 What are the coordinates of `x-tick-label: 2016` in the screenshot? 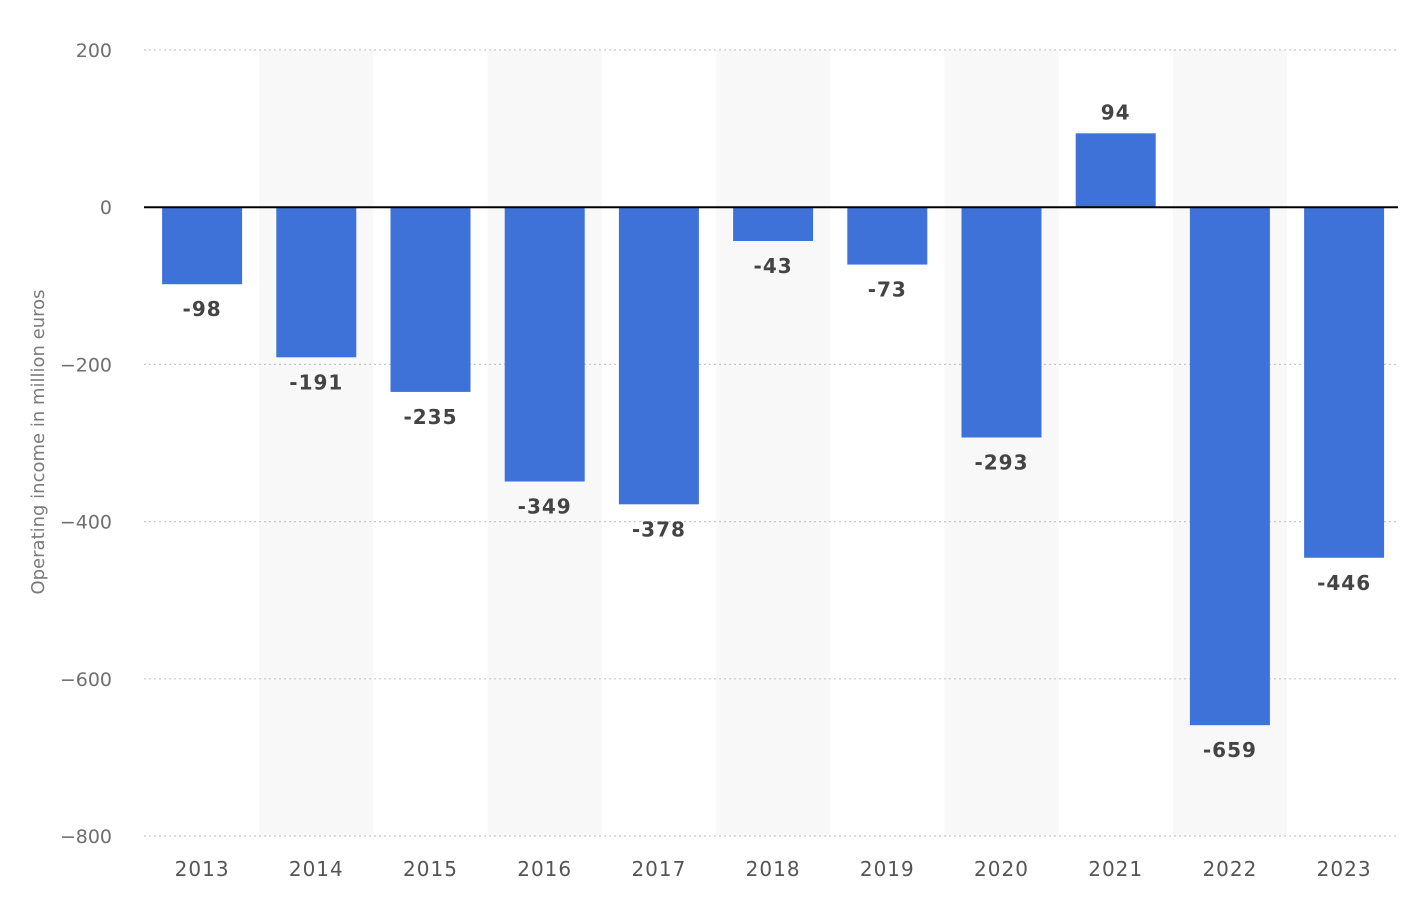 It's located at (544, 869).